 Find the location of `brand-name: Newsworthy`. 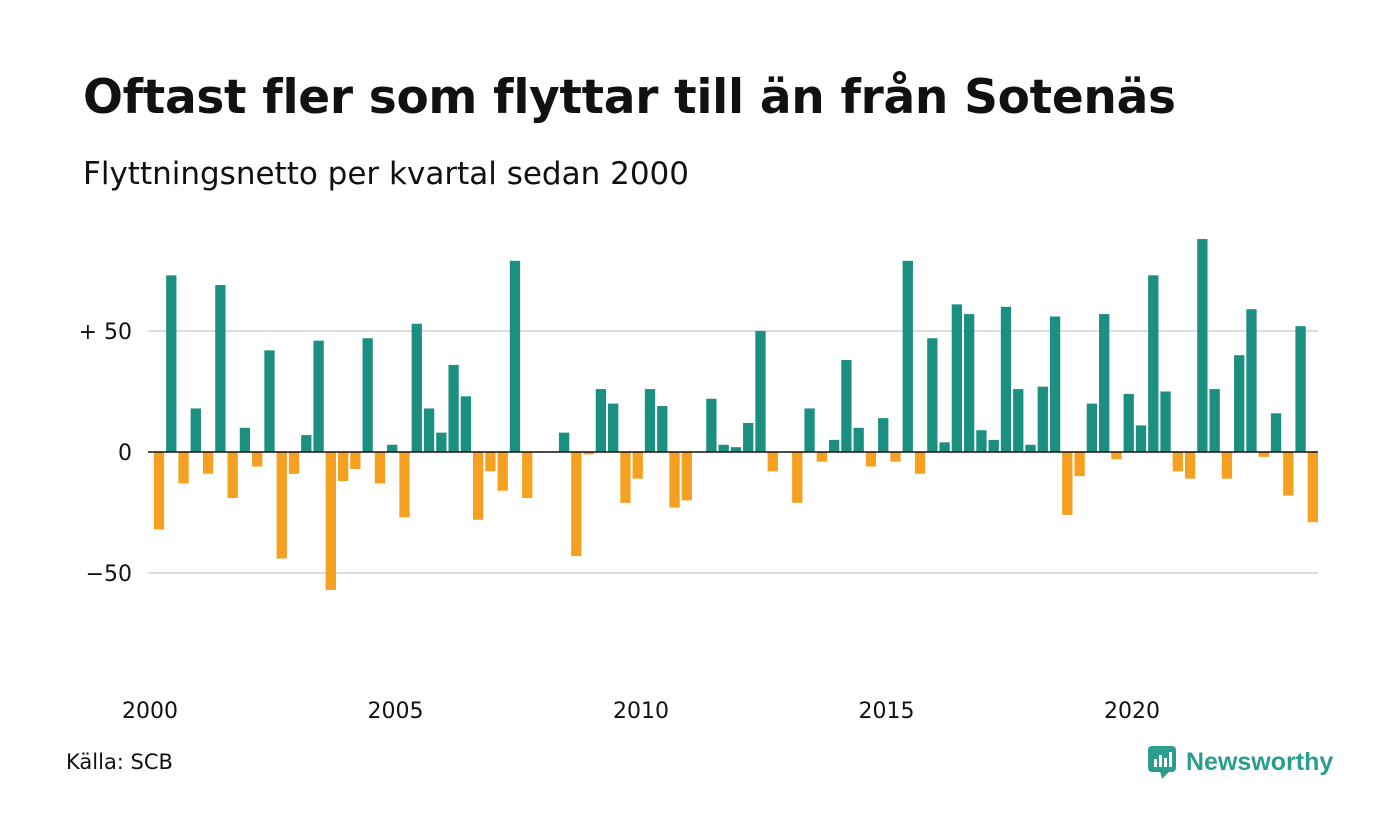

brand-name: Newsworthy is located at coordinates (1260, 761).